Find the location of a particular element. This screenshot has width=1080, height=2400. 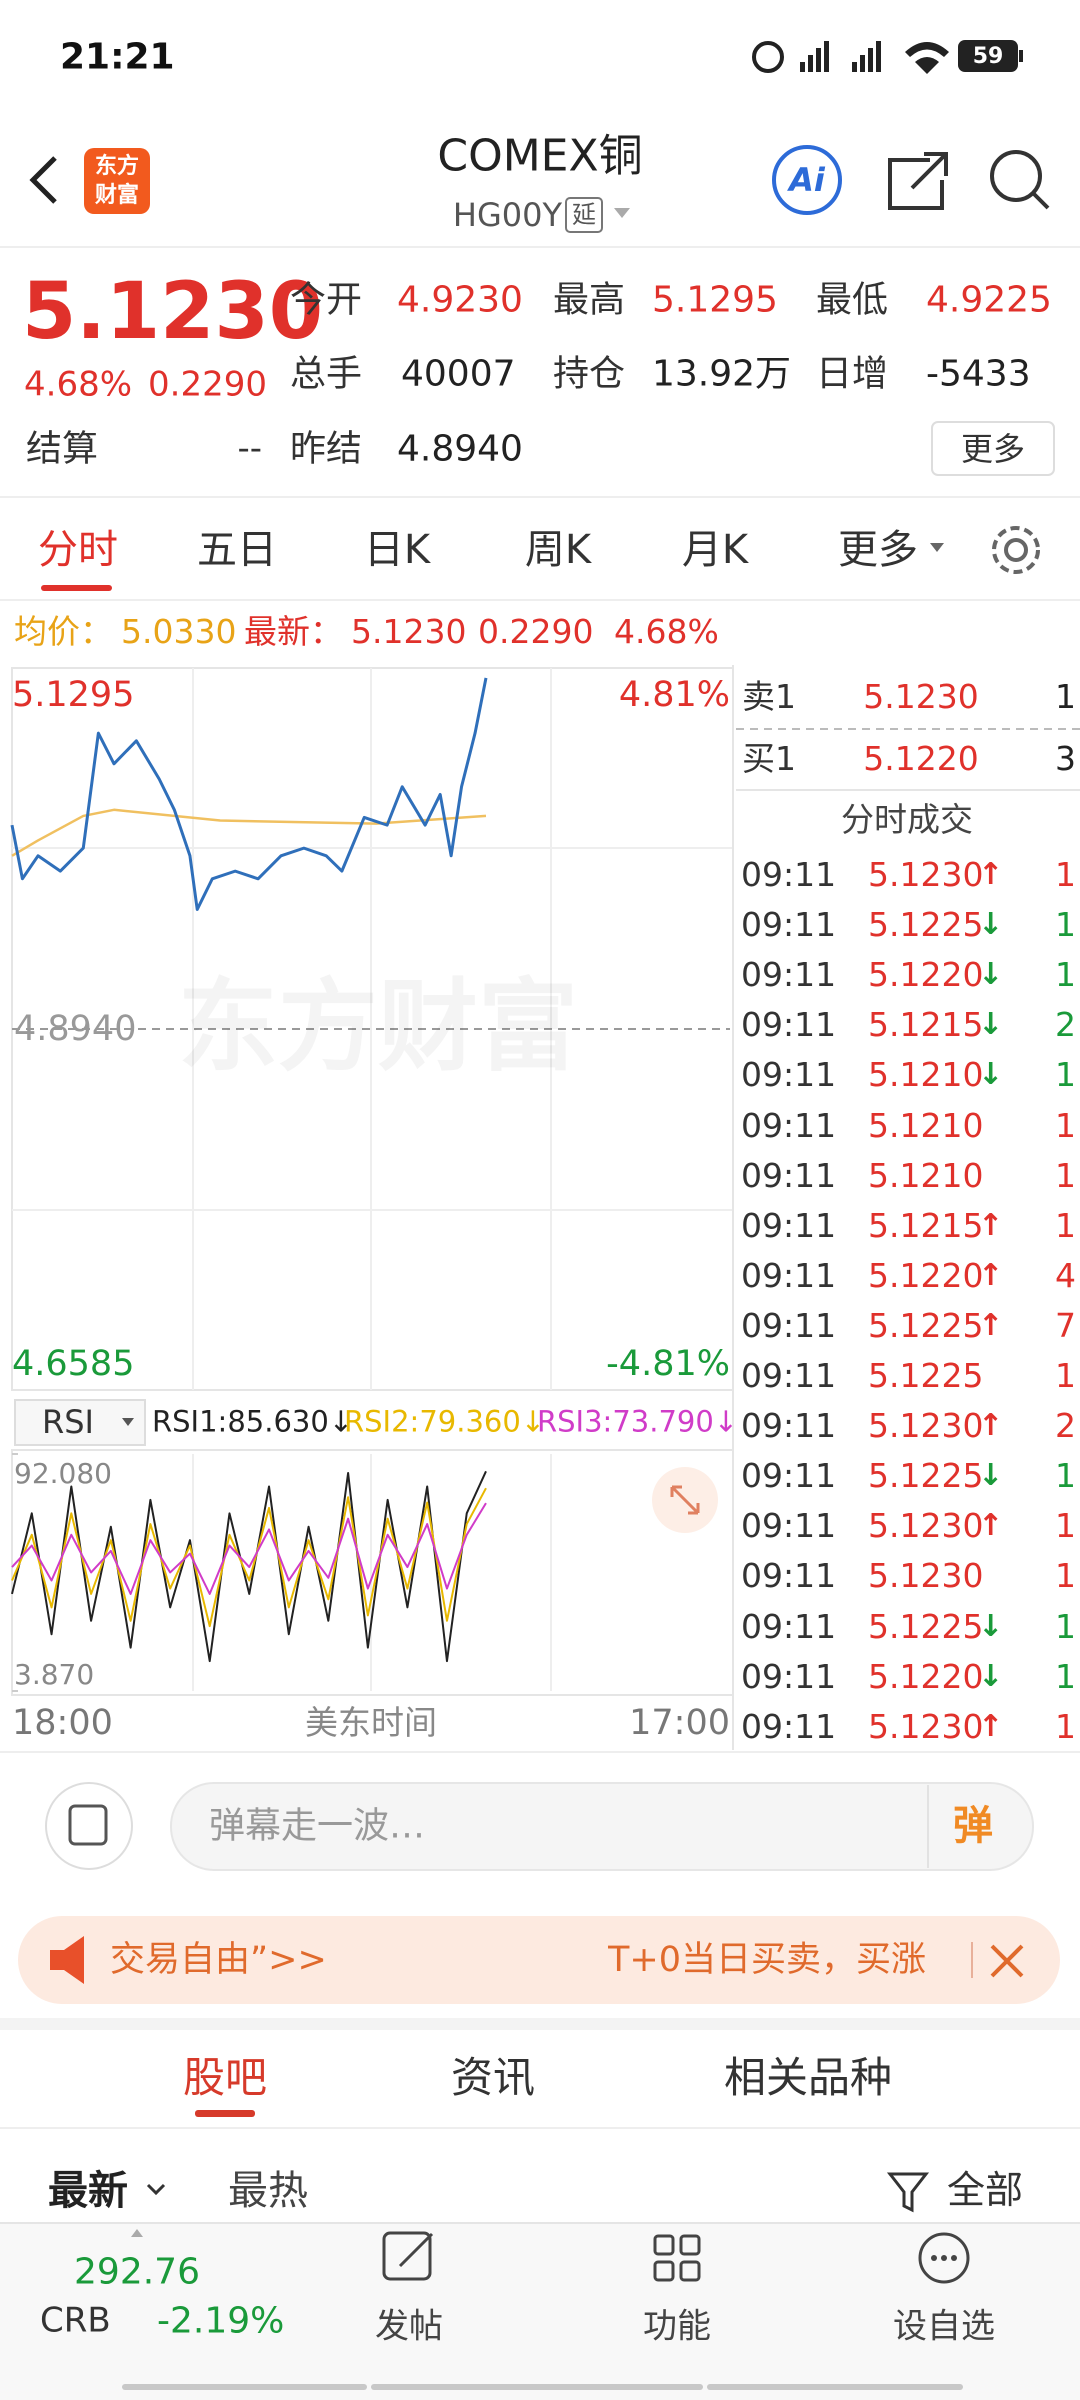

tab: 日K is located at coordinates (397, 550).